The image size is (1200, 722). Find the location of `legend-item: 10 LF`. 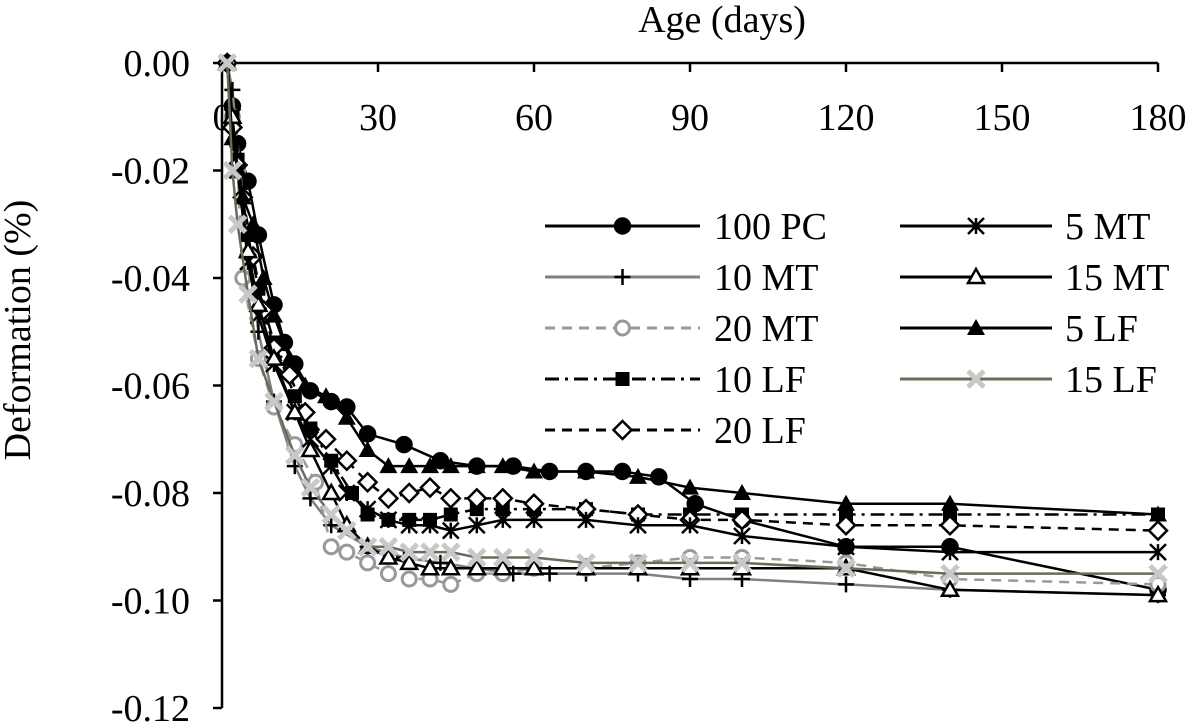

legend-item: 10 LF is located at coordinates (675, 380).